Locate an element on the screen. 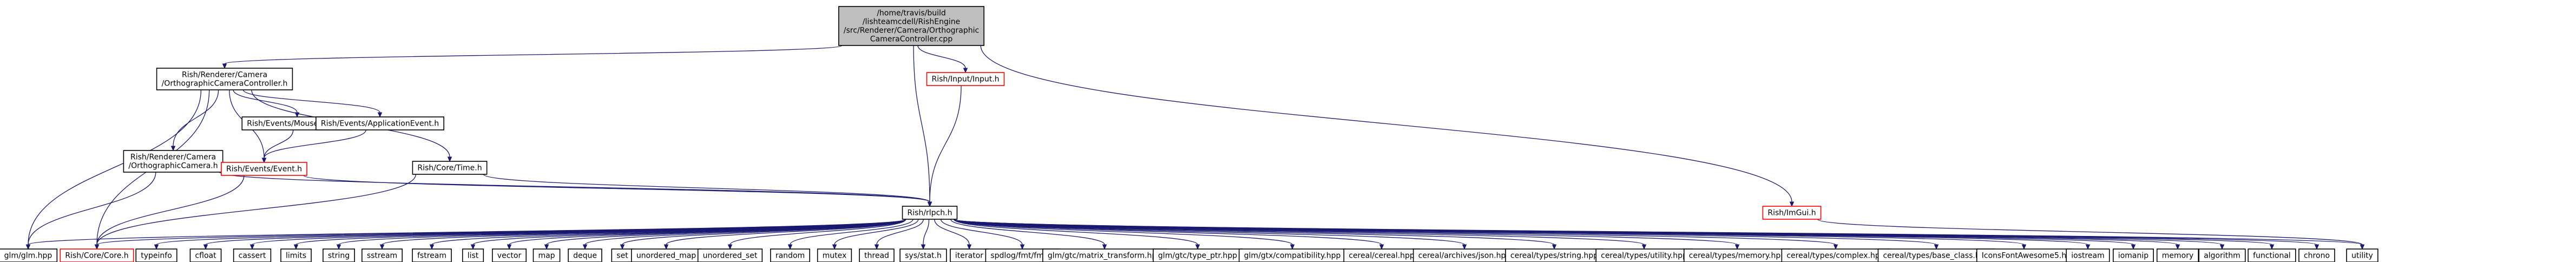  node-core-h: Rish/Core/Core.h is located at coordinates (97, 255).